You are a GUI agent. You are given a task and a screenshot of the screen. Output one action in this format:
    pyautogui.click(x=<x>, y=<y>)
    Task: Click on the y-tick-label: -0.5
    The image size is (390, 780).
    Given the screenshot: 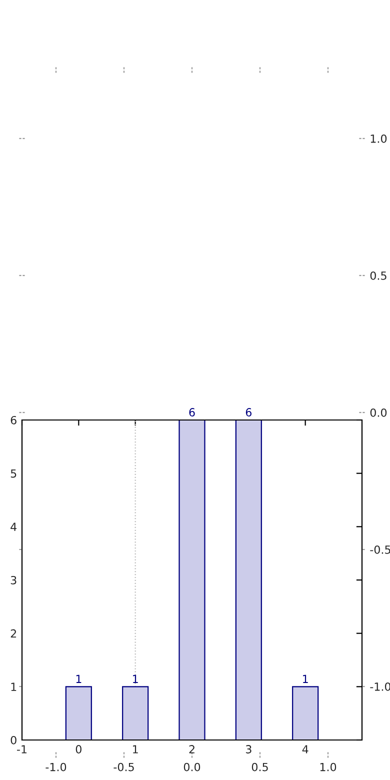 What is the action you would take?
    pyautogui.click(x=380, y=549)
    